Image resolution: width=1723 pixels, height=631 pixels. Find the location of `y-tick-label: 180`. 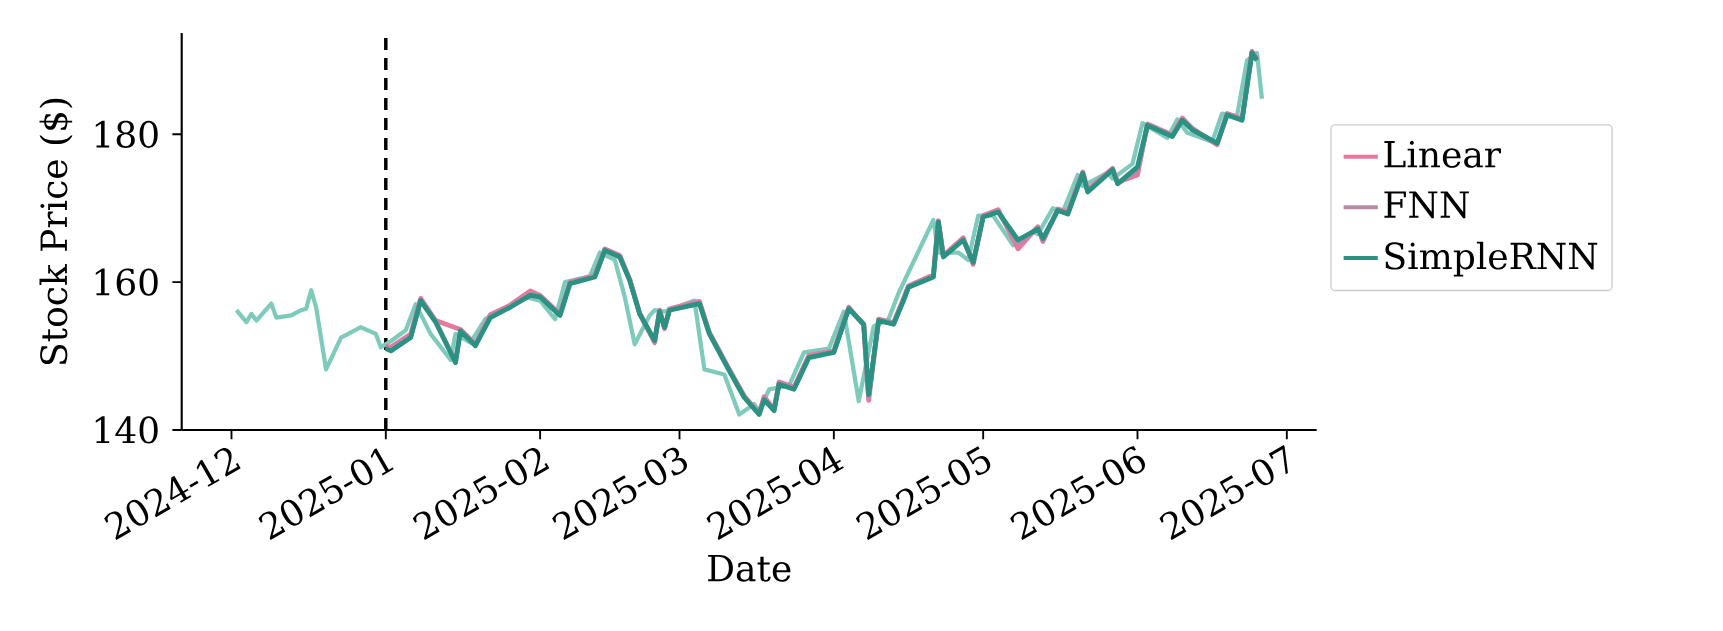

y-tick-label: 180 is located at coordinates (126, 134).